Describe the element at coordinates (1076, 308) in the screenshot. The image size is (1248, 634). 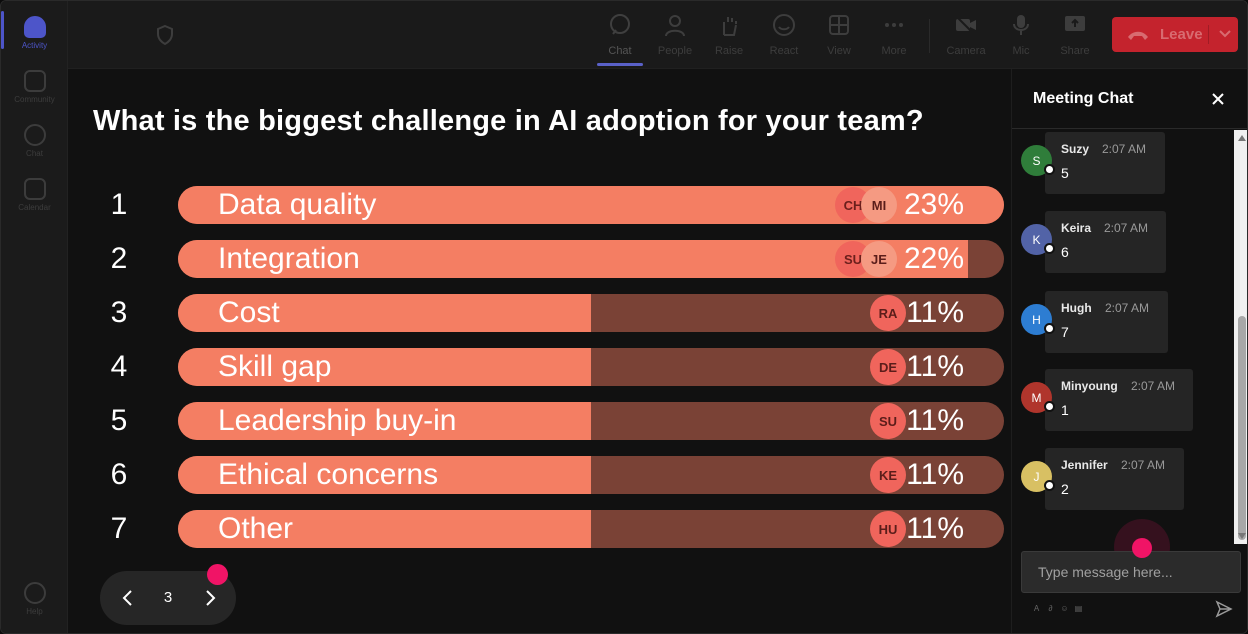
I see `sender-name: Hugh` at that location.